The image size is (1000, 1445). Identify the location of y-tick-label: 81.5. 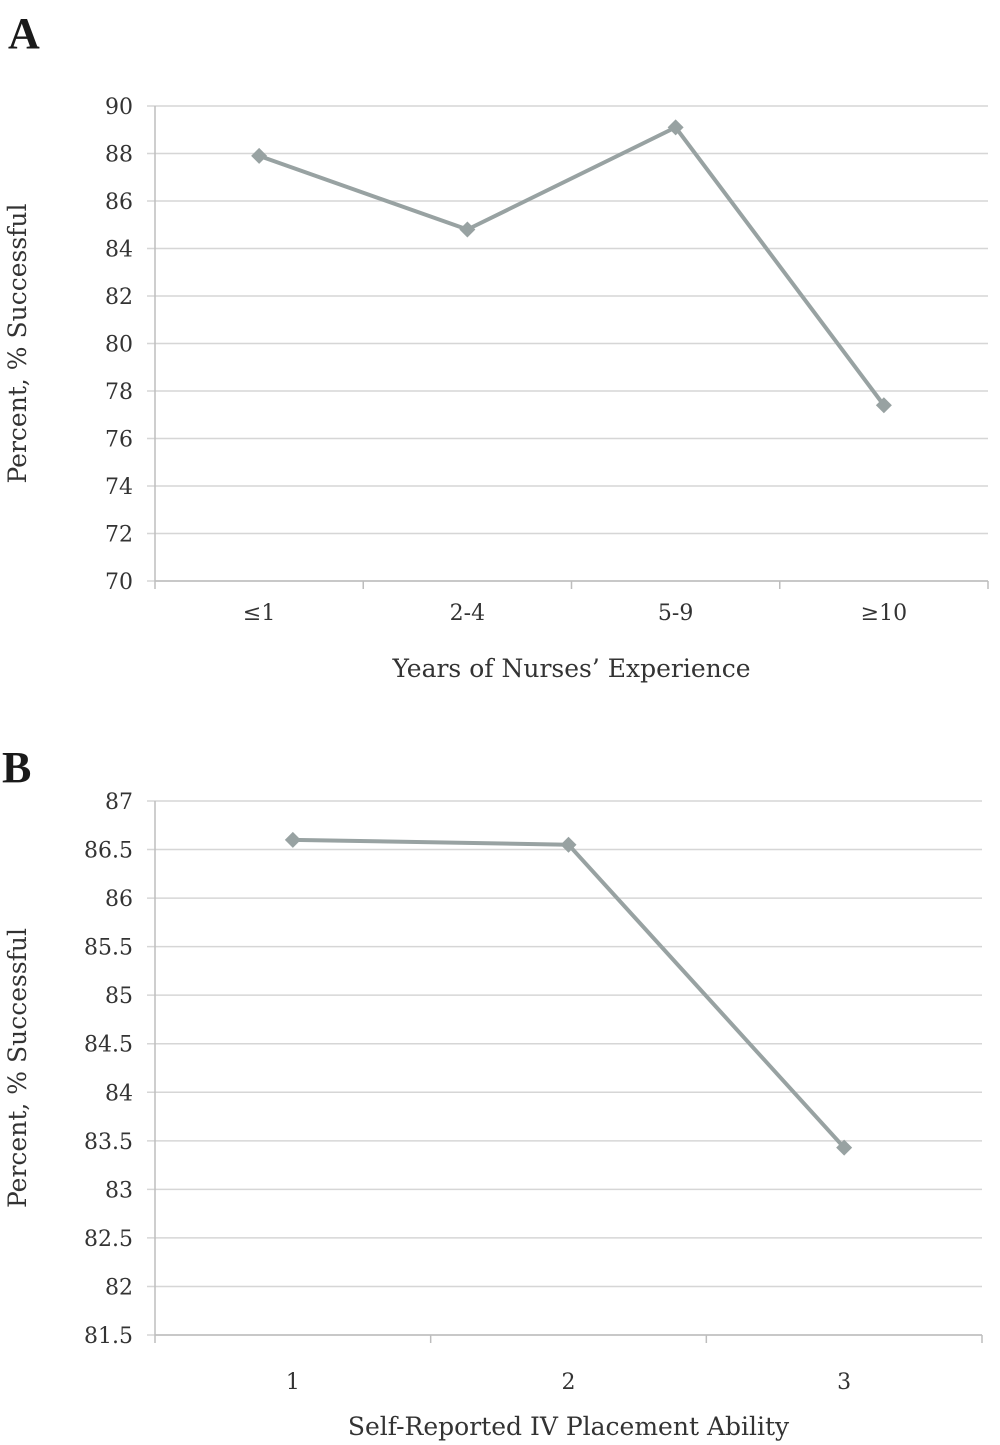
(108, 1336).